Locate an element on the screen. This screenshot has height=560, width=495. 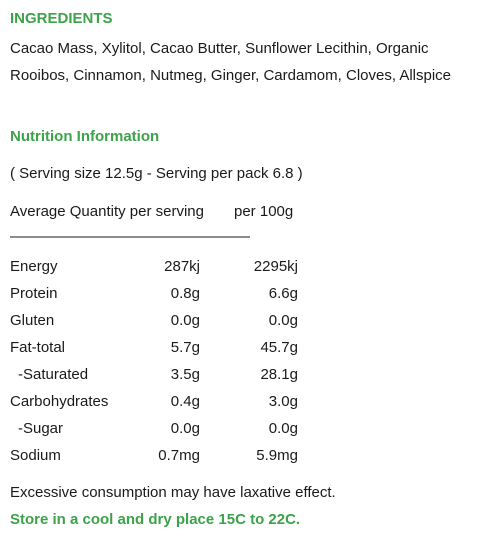
nutrition-row-energy: Energy 287kj 2295kj is located at coordinates (170, 268).